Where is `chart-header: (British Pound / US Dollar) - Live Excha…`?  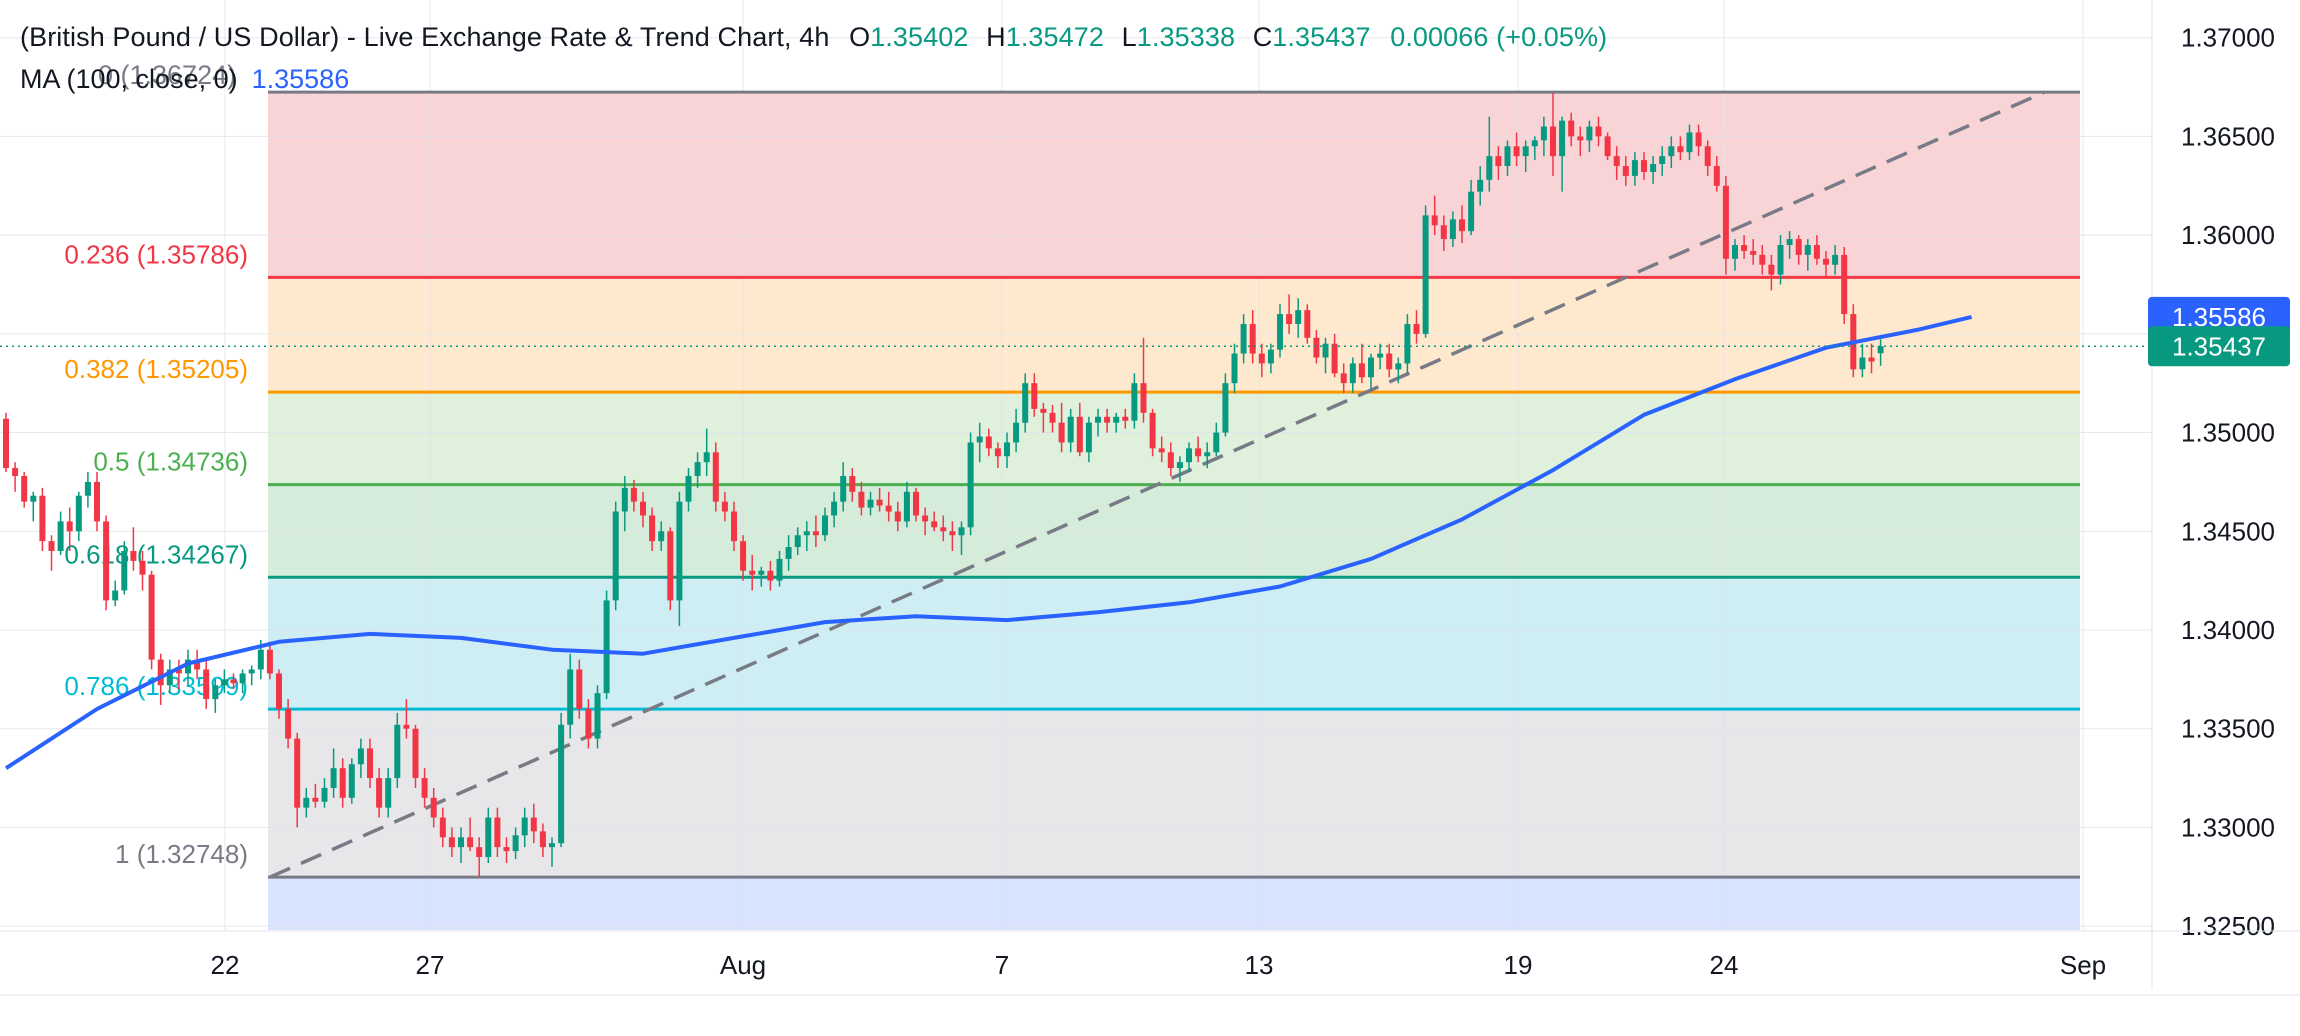
chart-header: (British Pound / US Dollar) - Live Excha… is located at coordinates (813, 37).